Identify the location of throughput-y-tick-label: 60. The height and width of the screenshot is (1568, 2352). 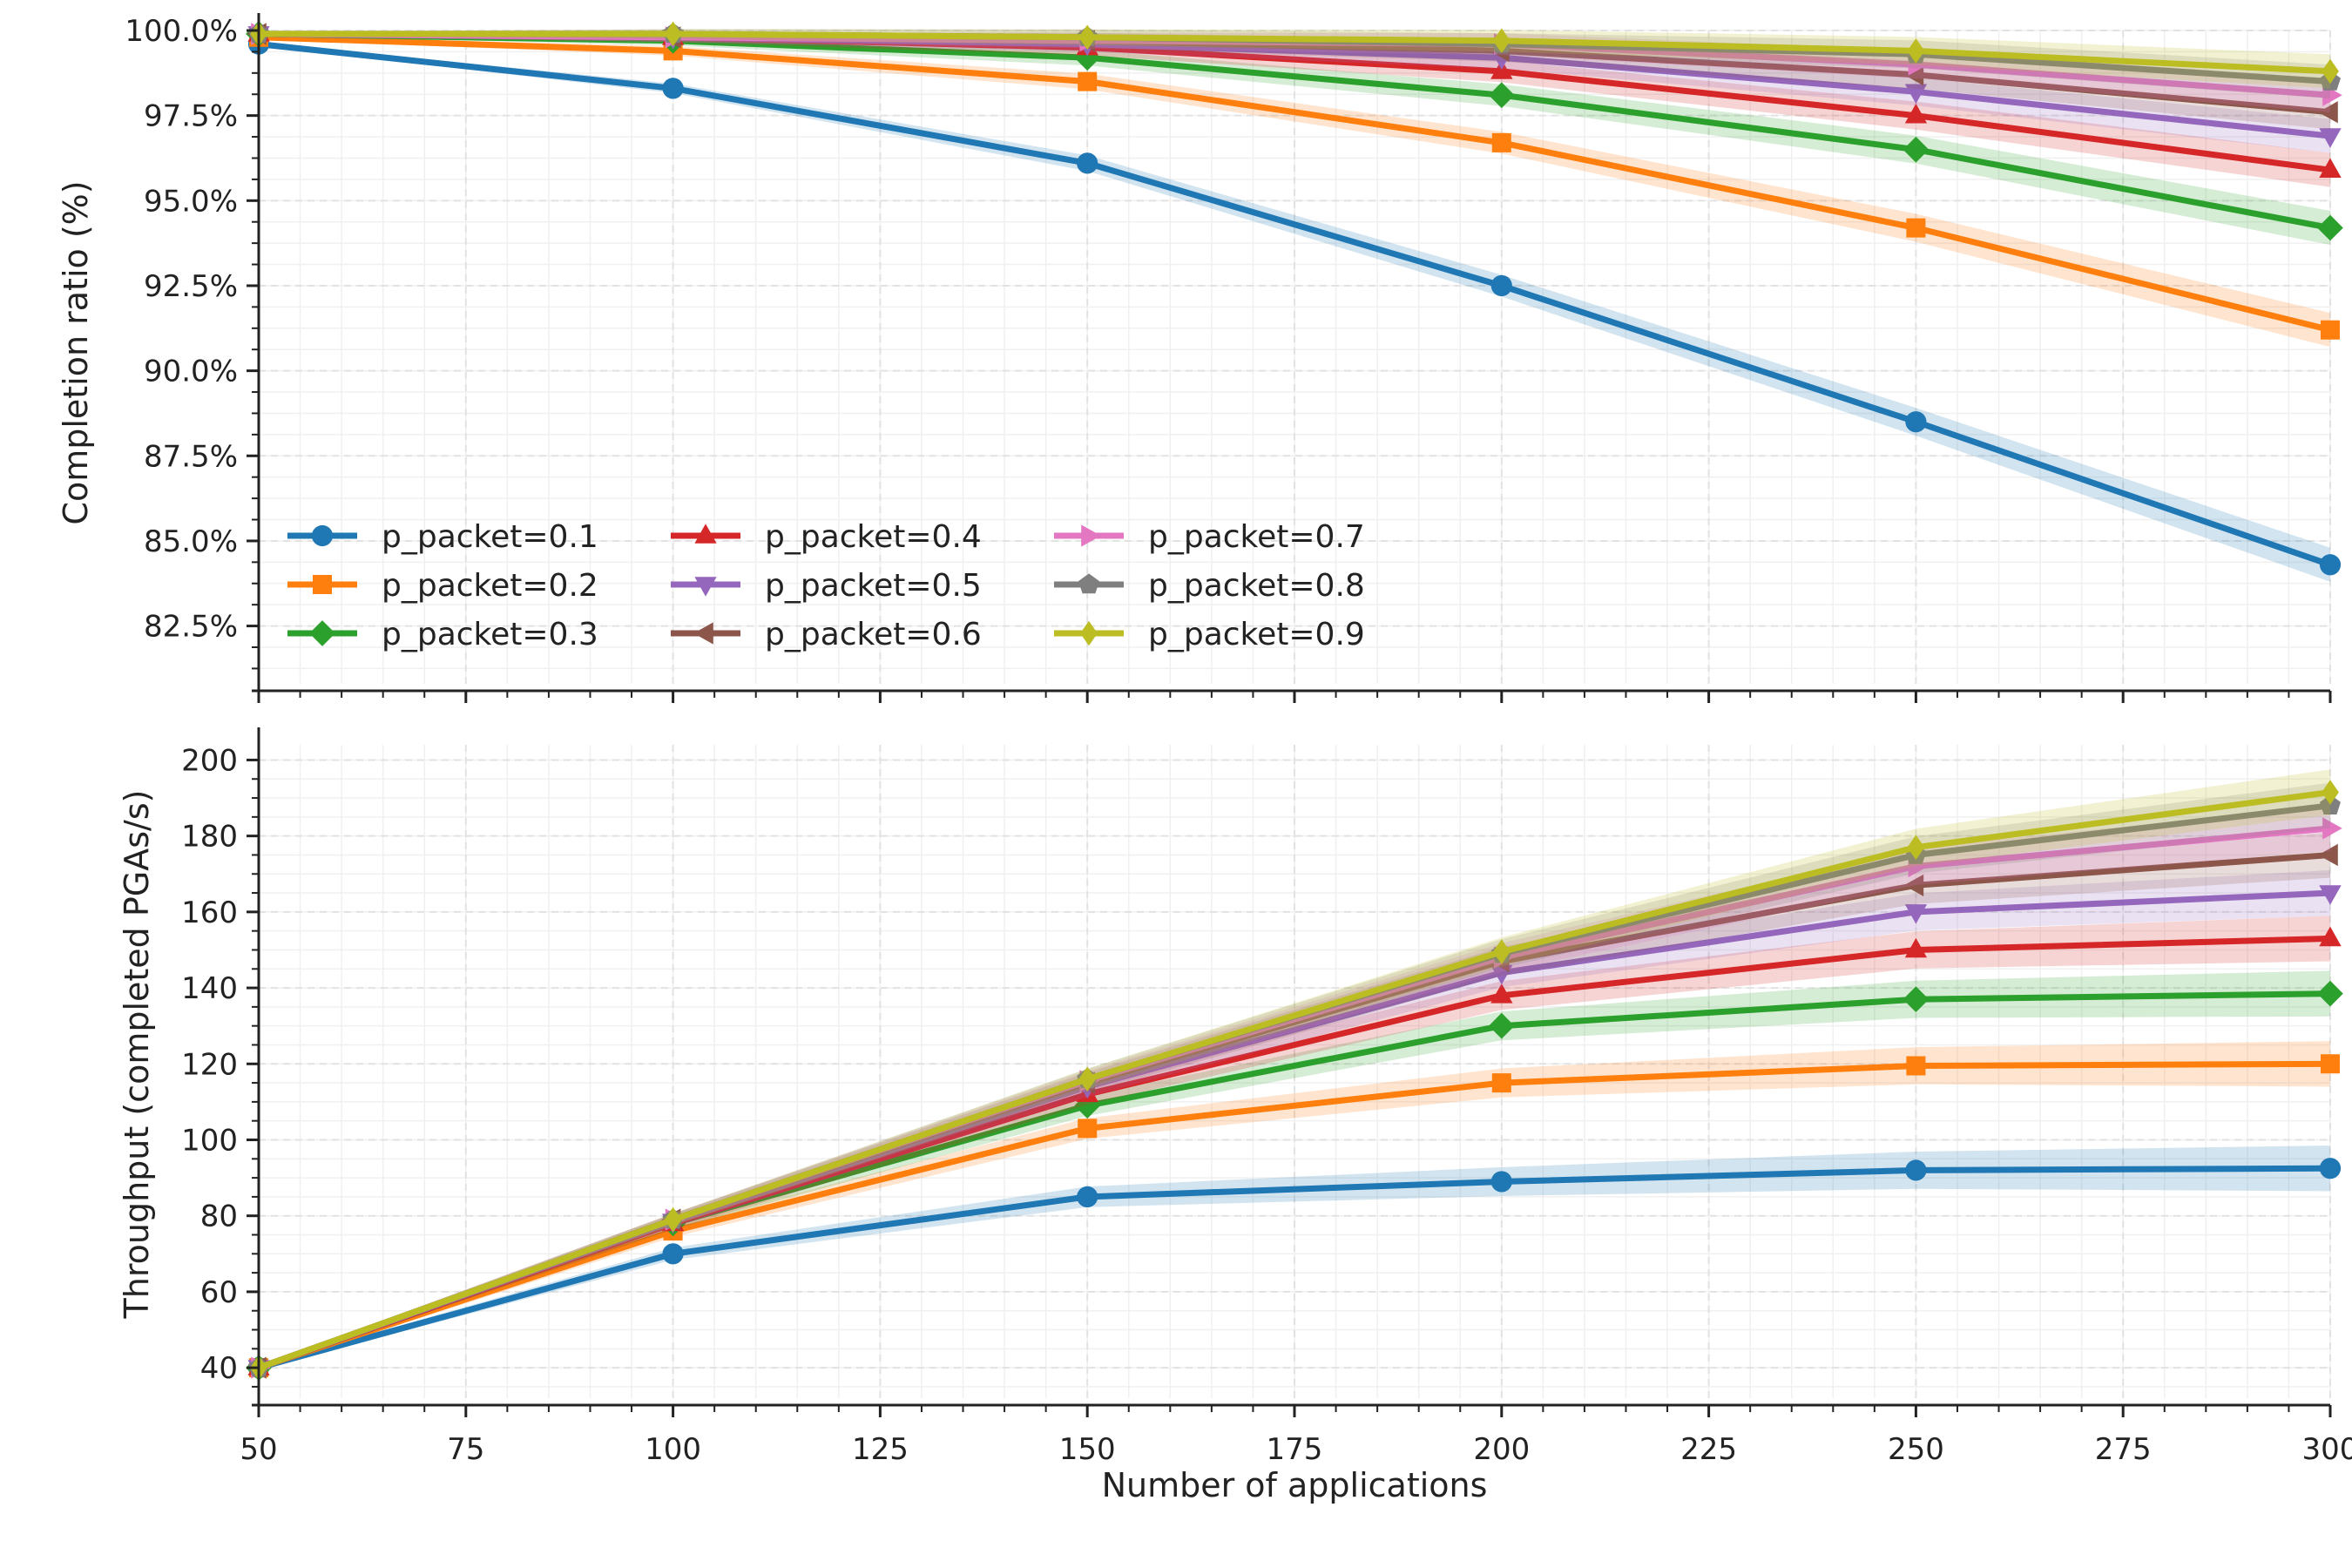
(219, 1292).